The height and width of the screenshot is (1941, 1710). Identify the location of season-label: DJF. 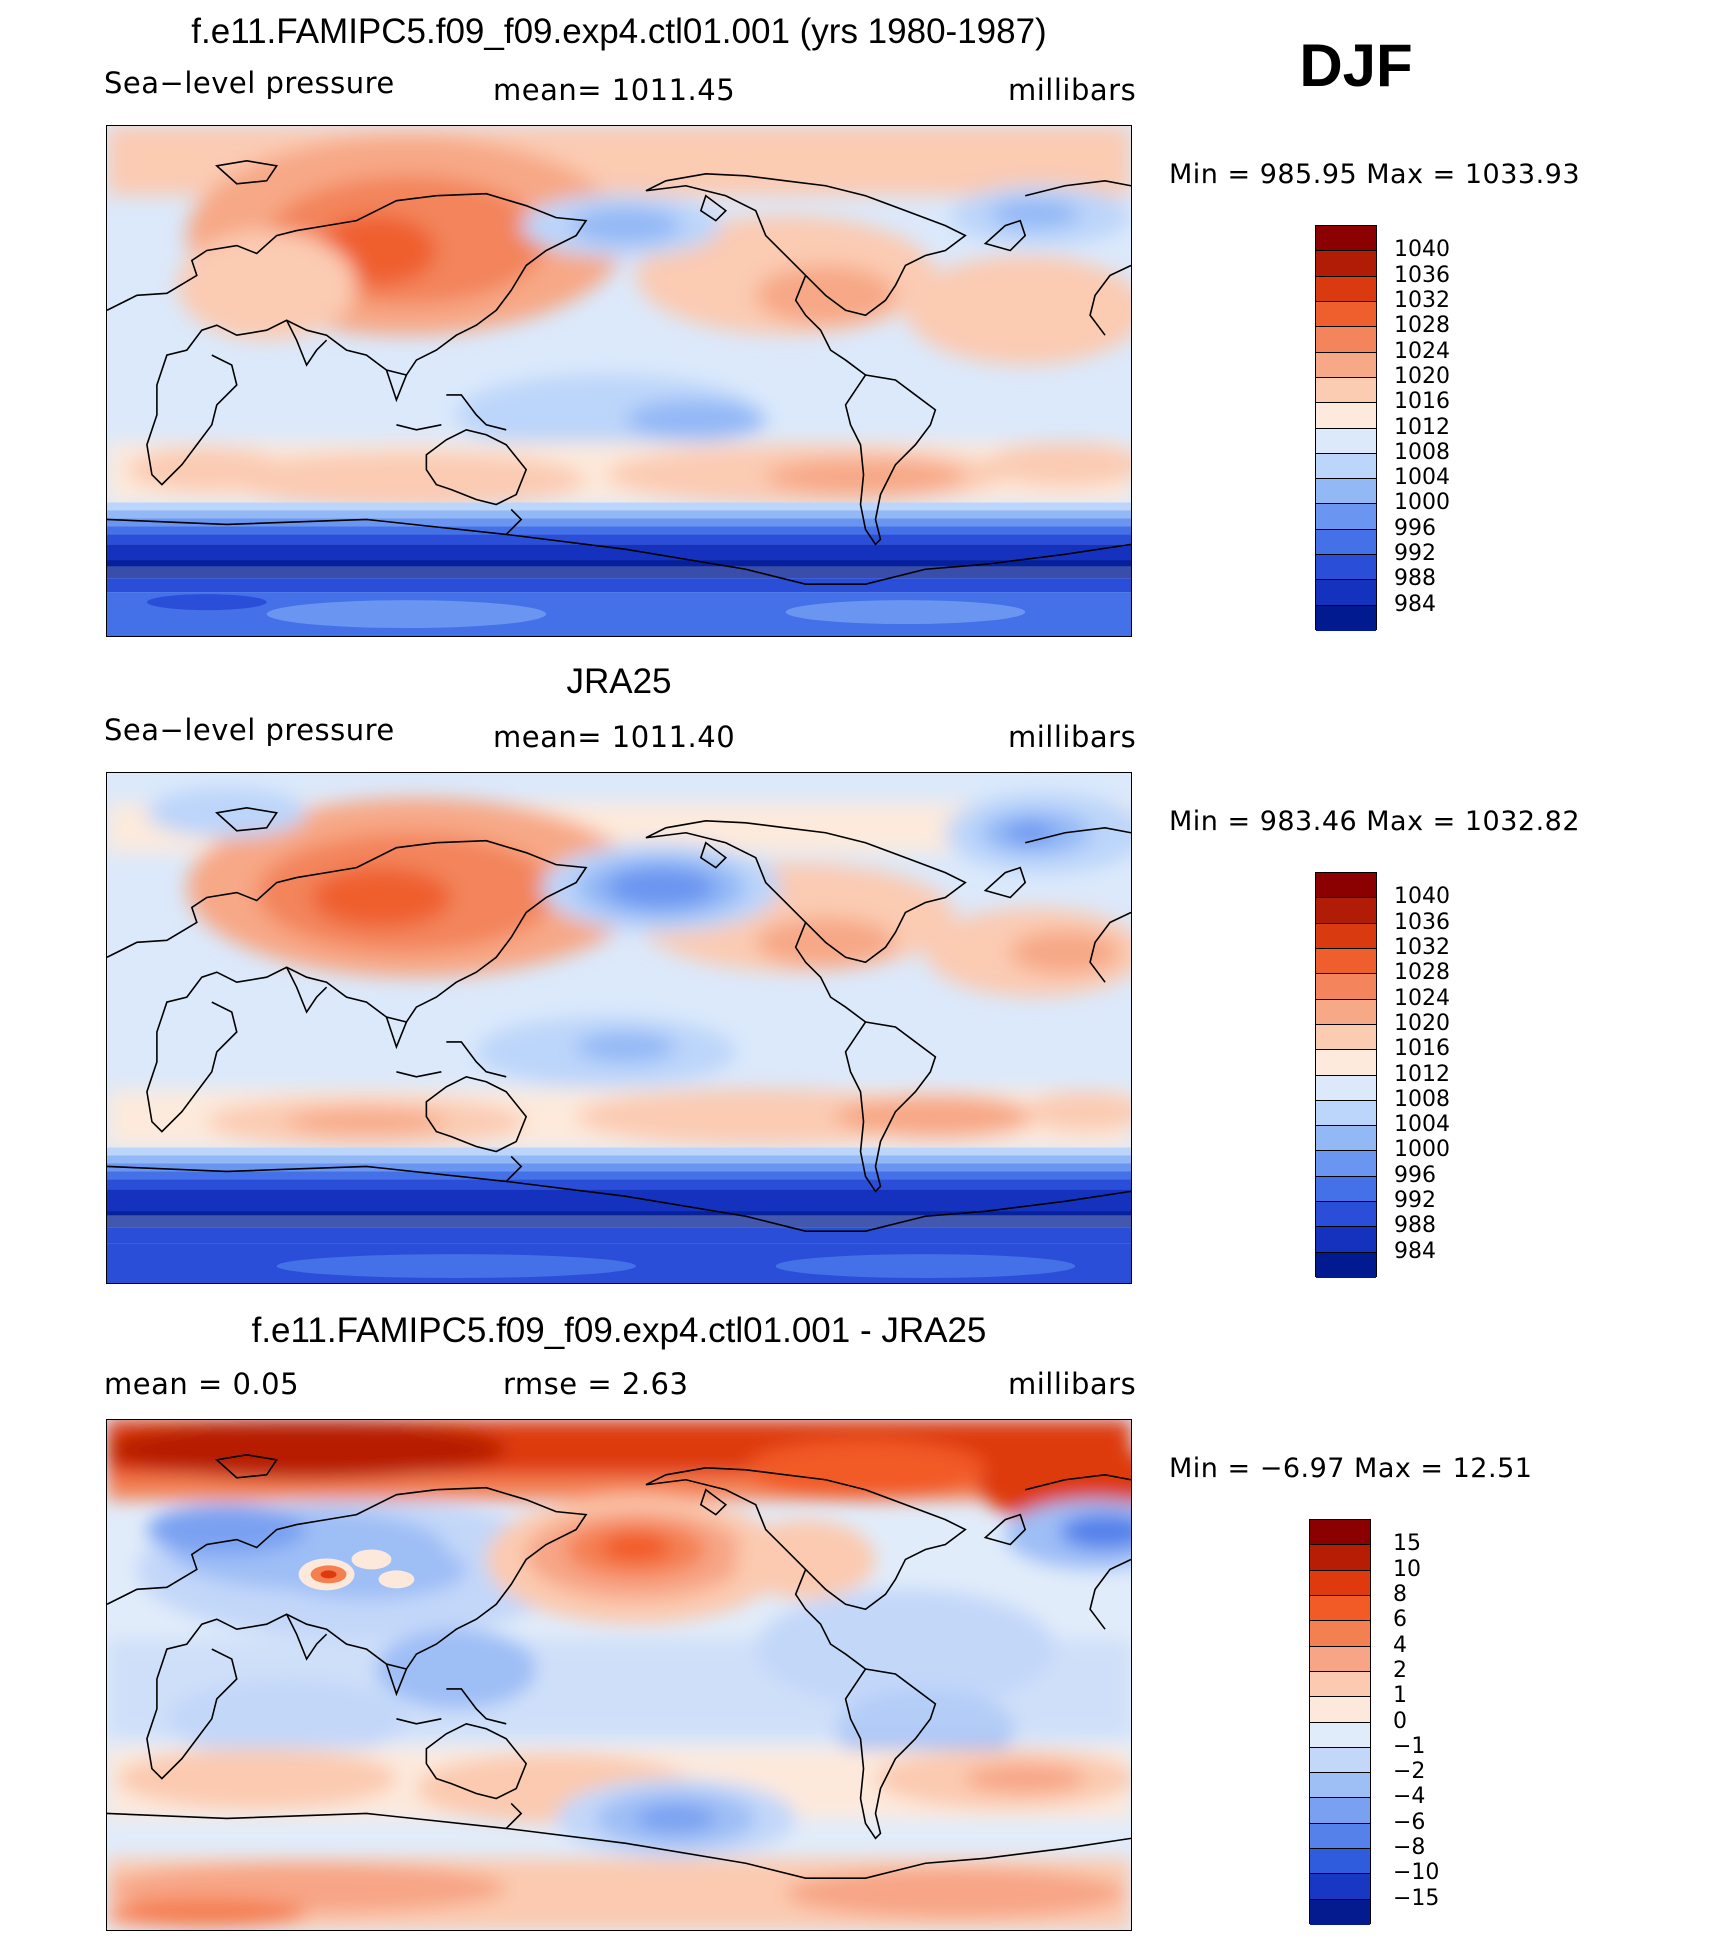
(1356, 65).